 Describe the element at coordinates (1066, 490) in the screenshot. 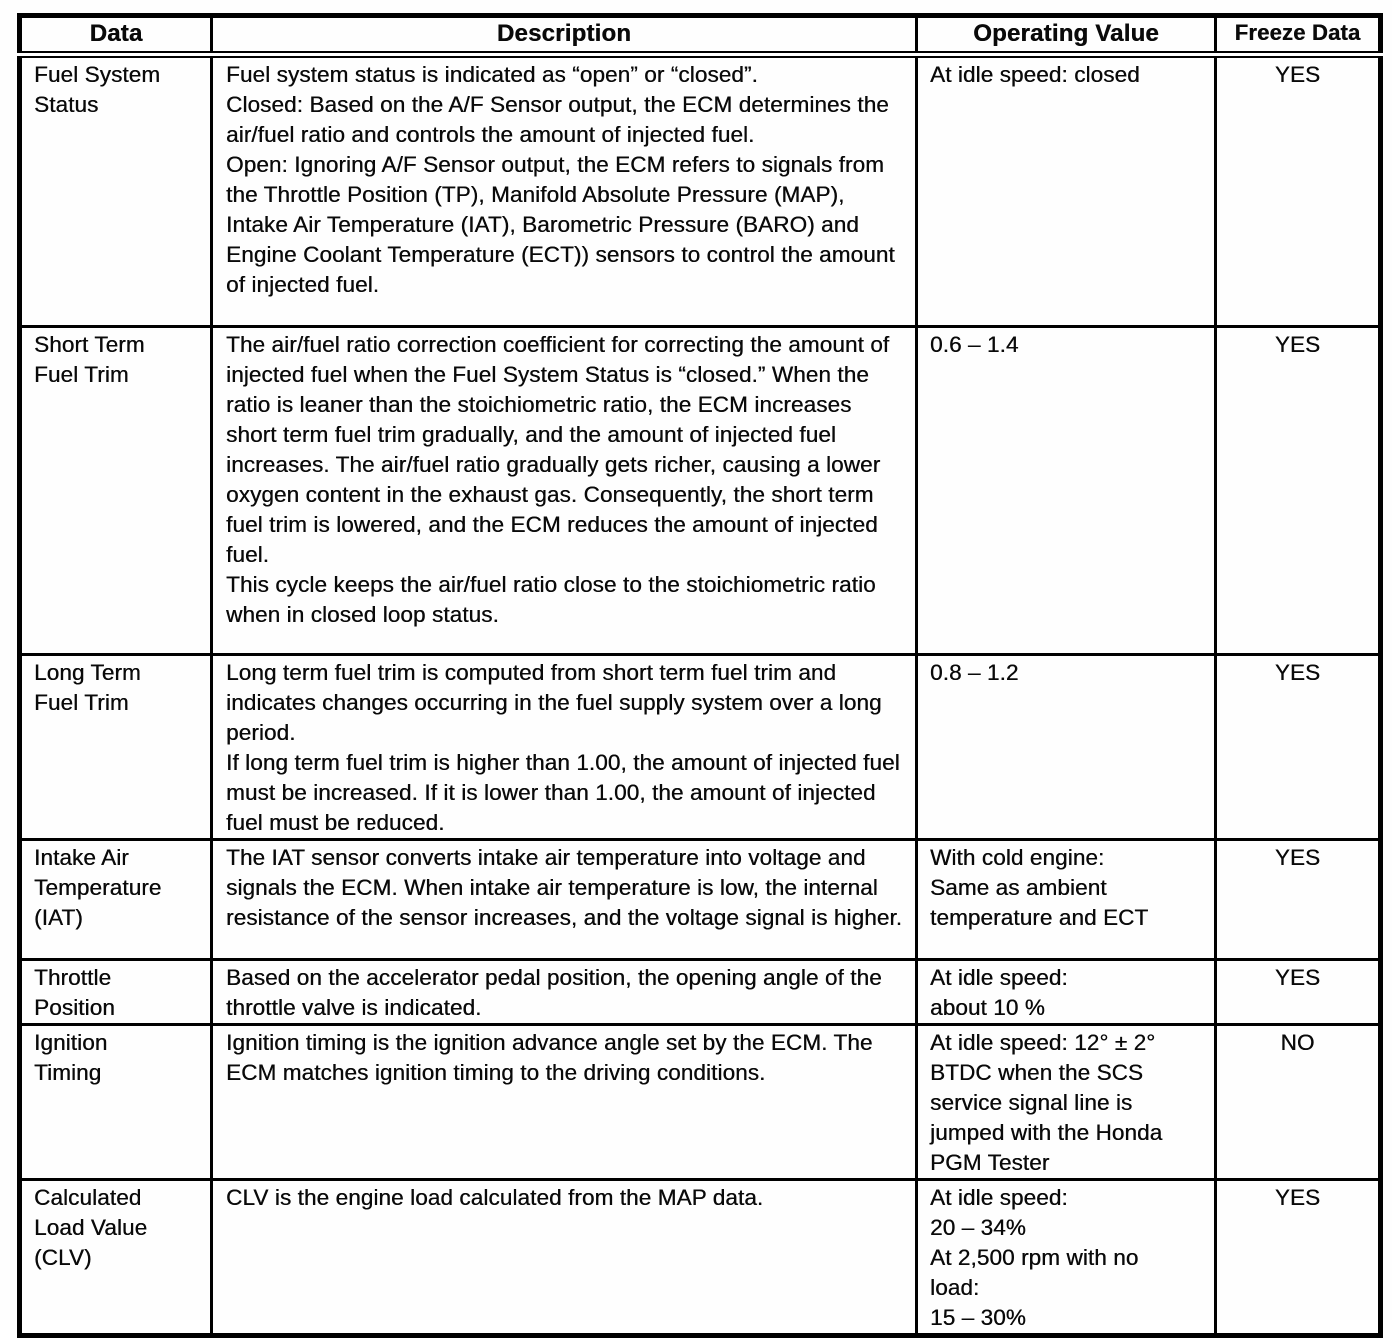

I see `operating-value-cell: 0.6 – 1.4` at that location.